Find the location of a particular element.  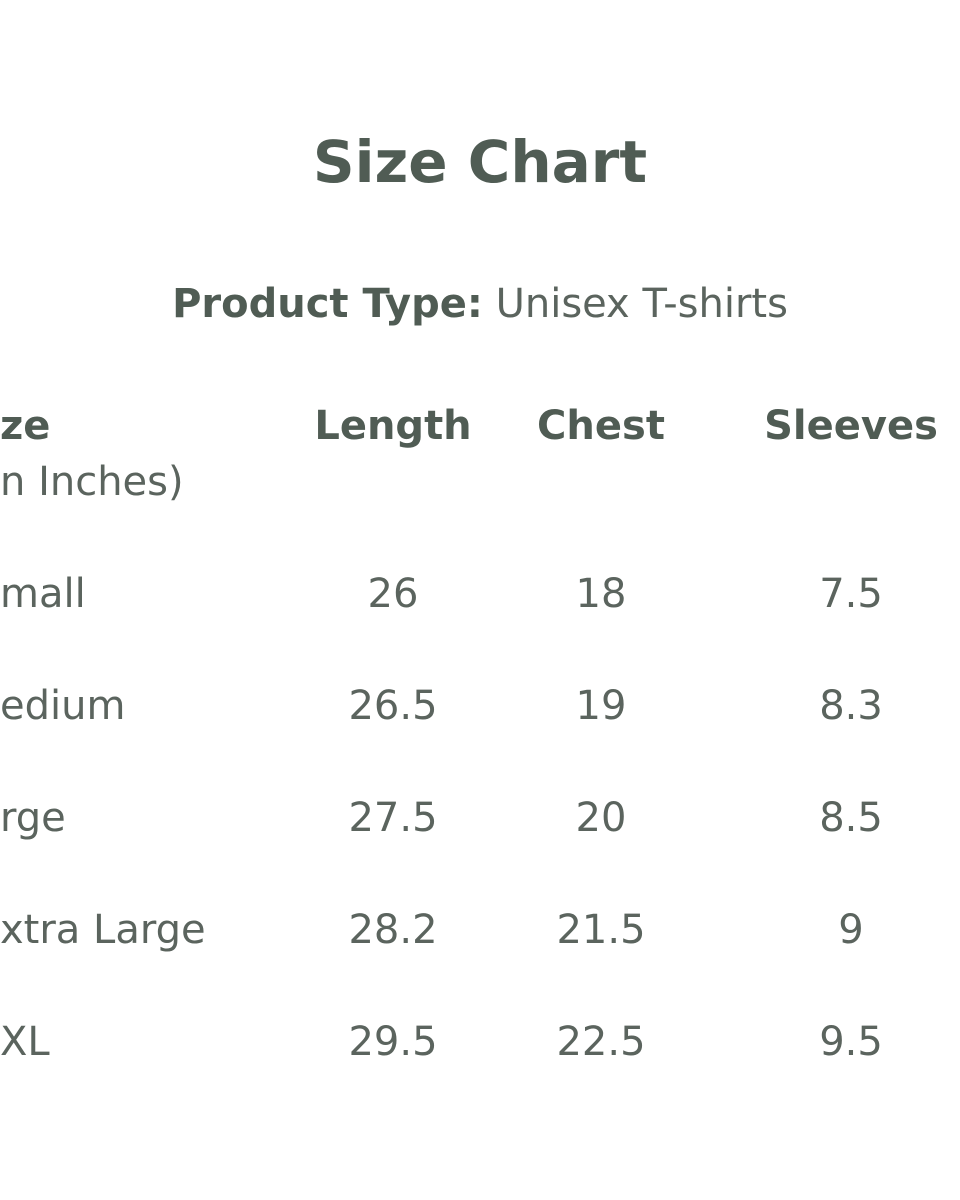

measurement: 27.5 is located at coordinates (393, 818).